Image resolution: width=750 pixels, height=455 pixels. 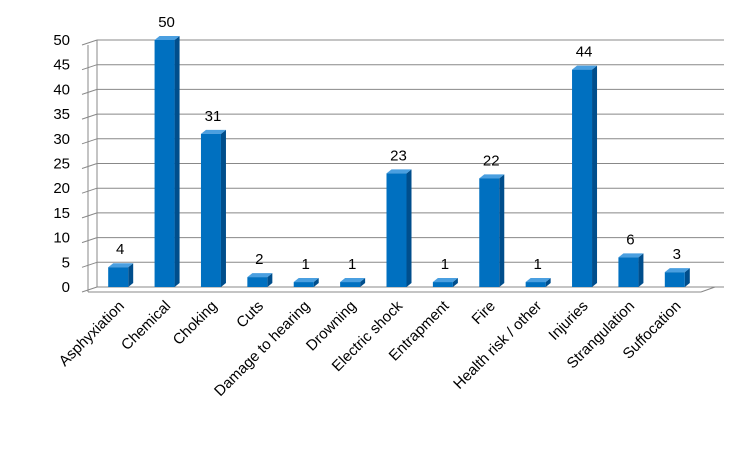 What do you see at coordinates (61, 163) in the screenshot?
I see `y-tick-label: 25` at bounding box center [61, 163].